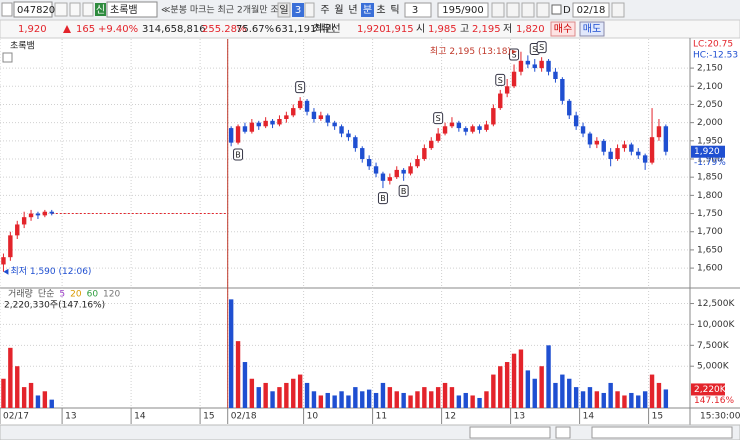  Describe the element at coordinates (662, 432) in the screenshot. I see `tool-buttons` at that location.